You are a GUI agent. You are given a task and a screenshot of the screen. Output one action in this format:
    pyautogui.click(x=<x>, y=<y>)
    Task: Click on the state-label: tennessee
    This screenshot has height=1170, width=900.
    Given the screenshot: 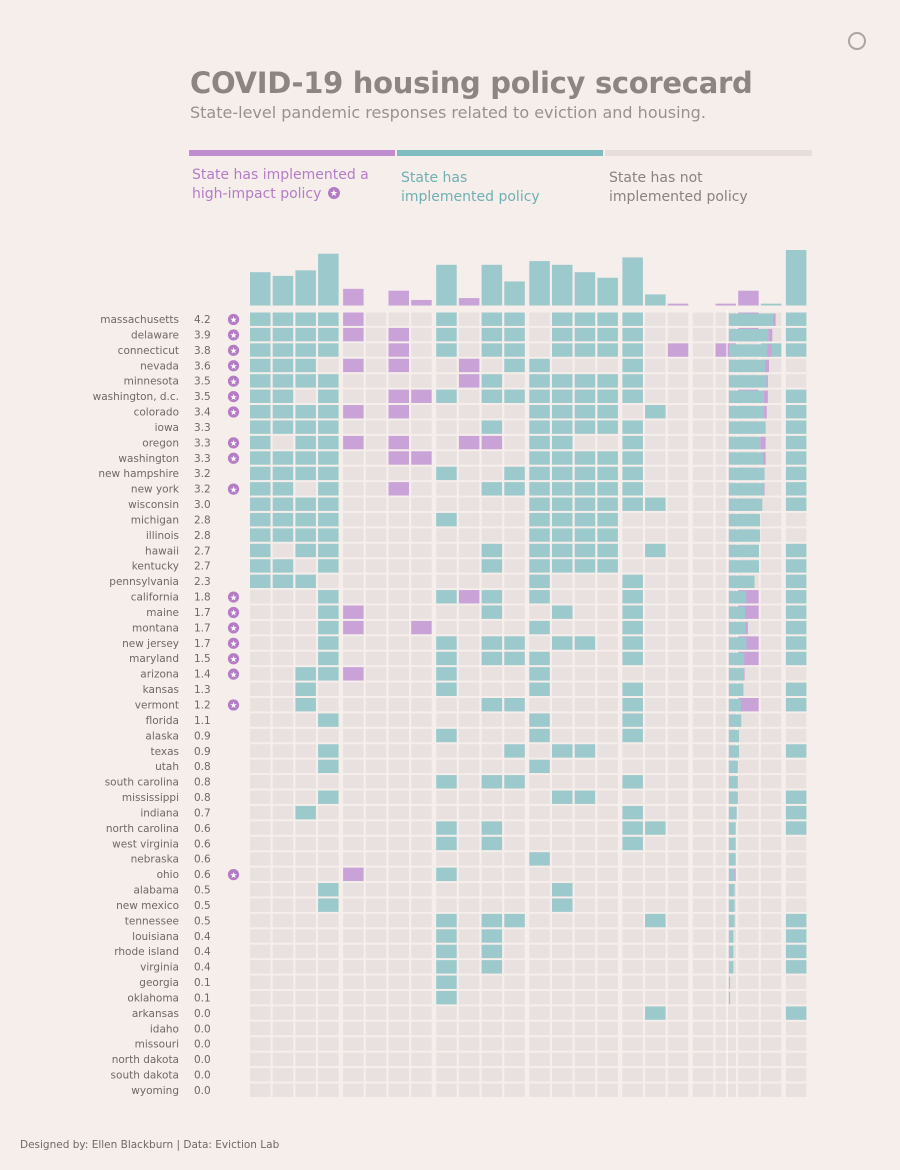 What is the action you would take?
    pyautogui.click(x=152, y=921)
    